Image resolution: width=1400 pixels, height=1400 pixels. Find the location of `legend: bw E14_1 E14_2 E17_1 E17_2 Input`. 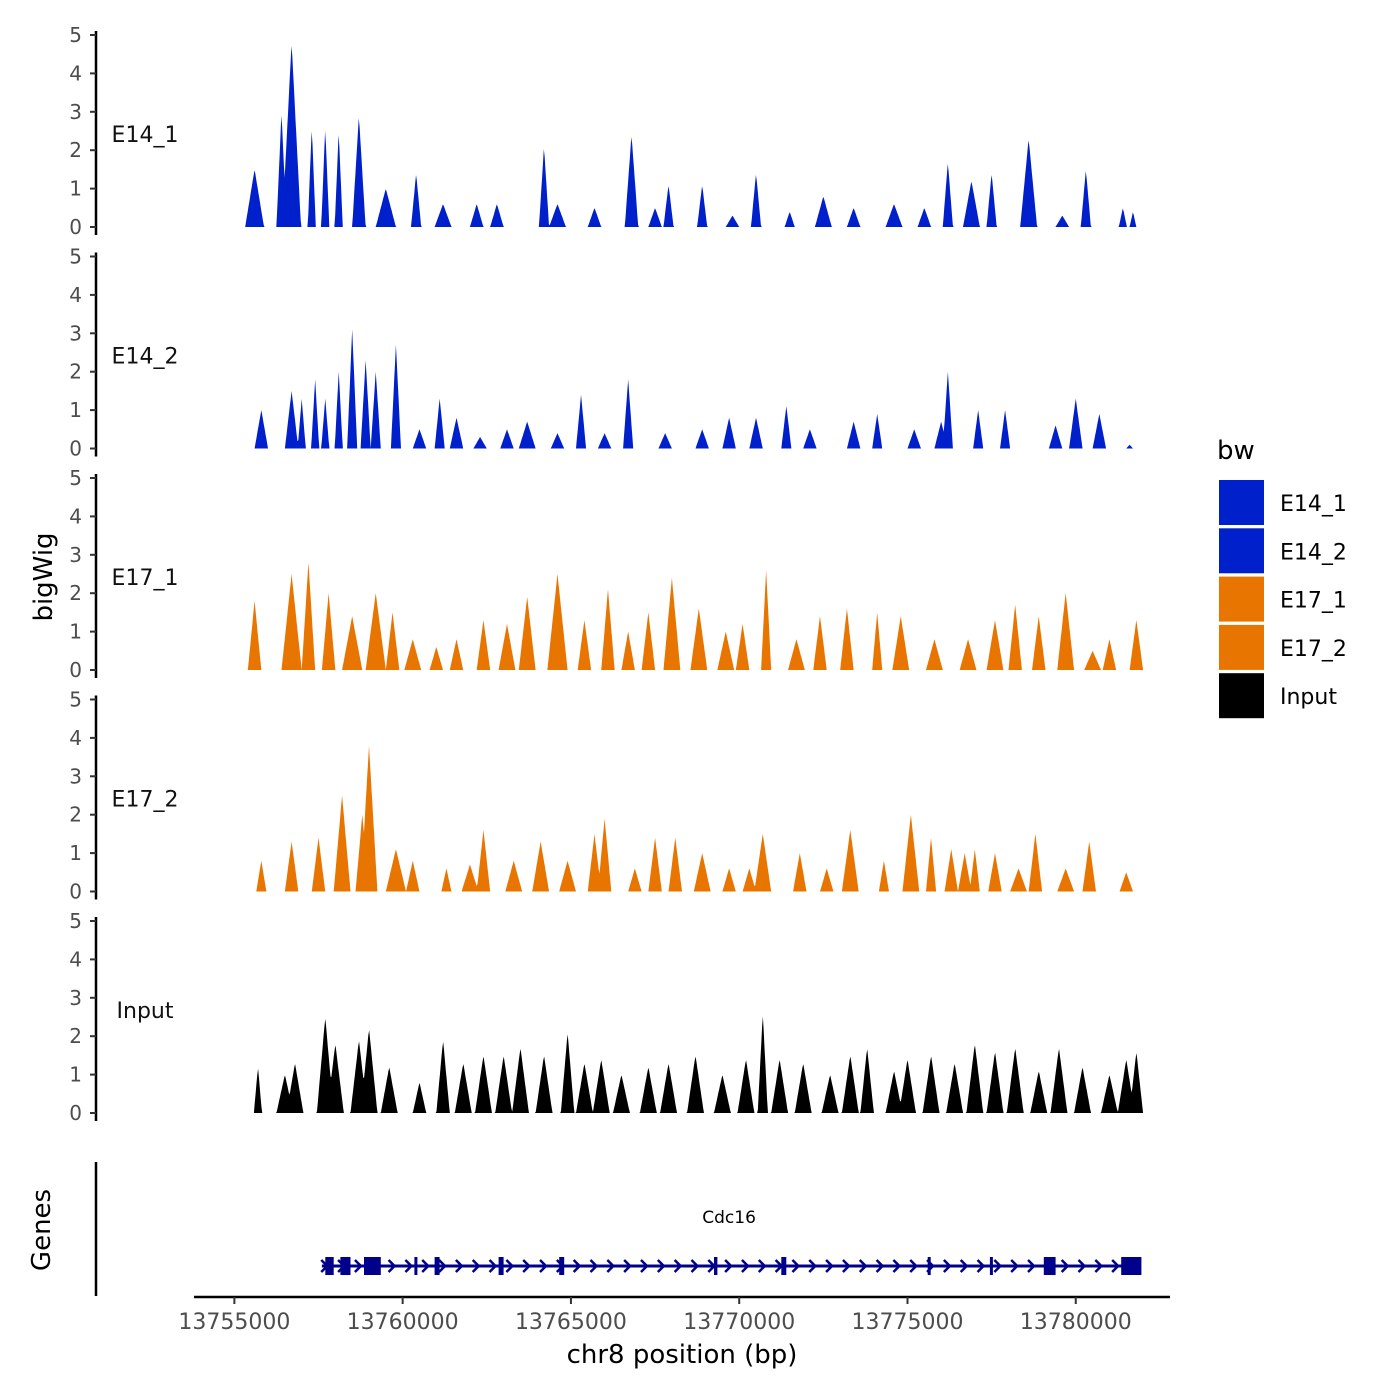

legend: bw E14_1 E14_2 E17_1 E17_2 Input is located at coordinates (1282, 577).